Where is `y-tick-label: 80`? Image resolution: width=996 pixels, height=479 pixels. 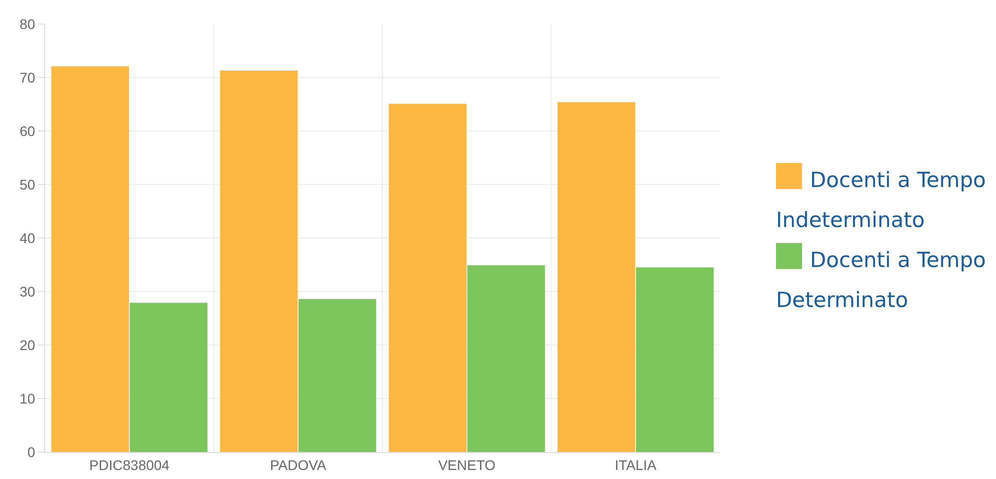 y-tick-label: 80 is located at coordinates (28, 24).